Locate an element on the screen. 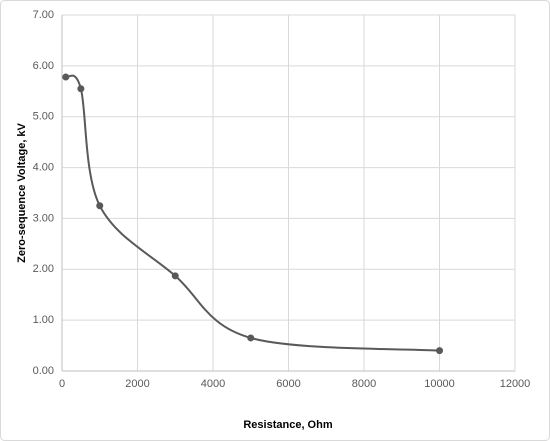  x-tick-label: 10000 is located at coordinates (439, 384).